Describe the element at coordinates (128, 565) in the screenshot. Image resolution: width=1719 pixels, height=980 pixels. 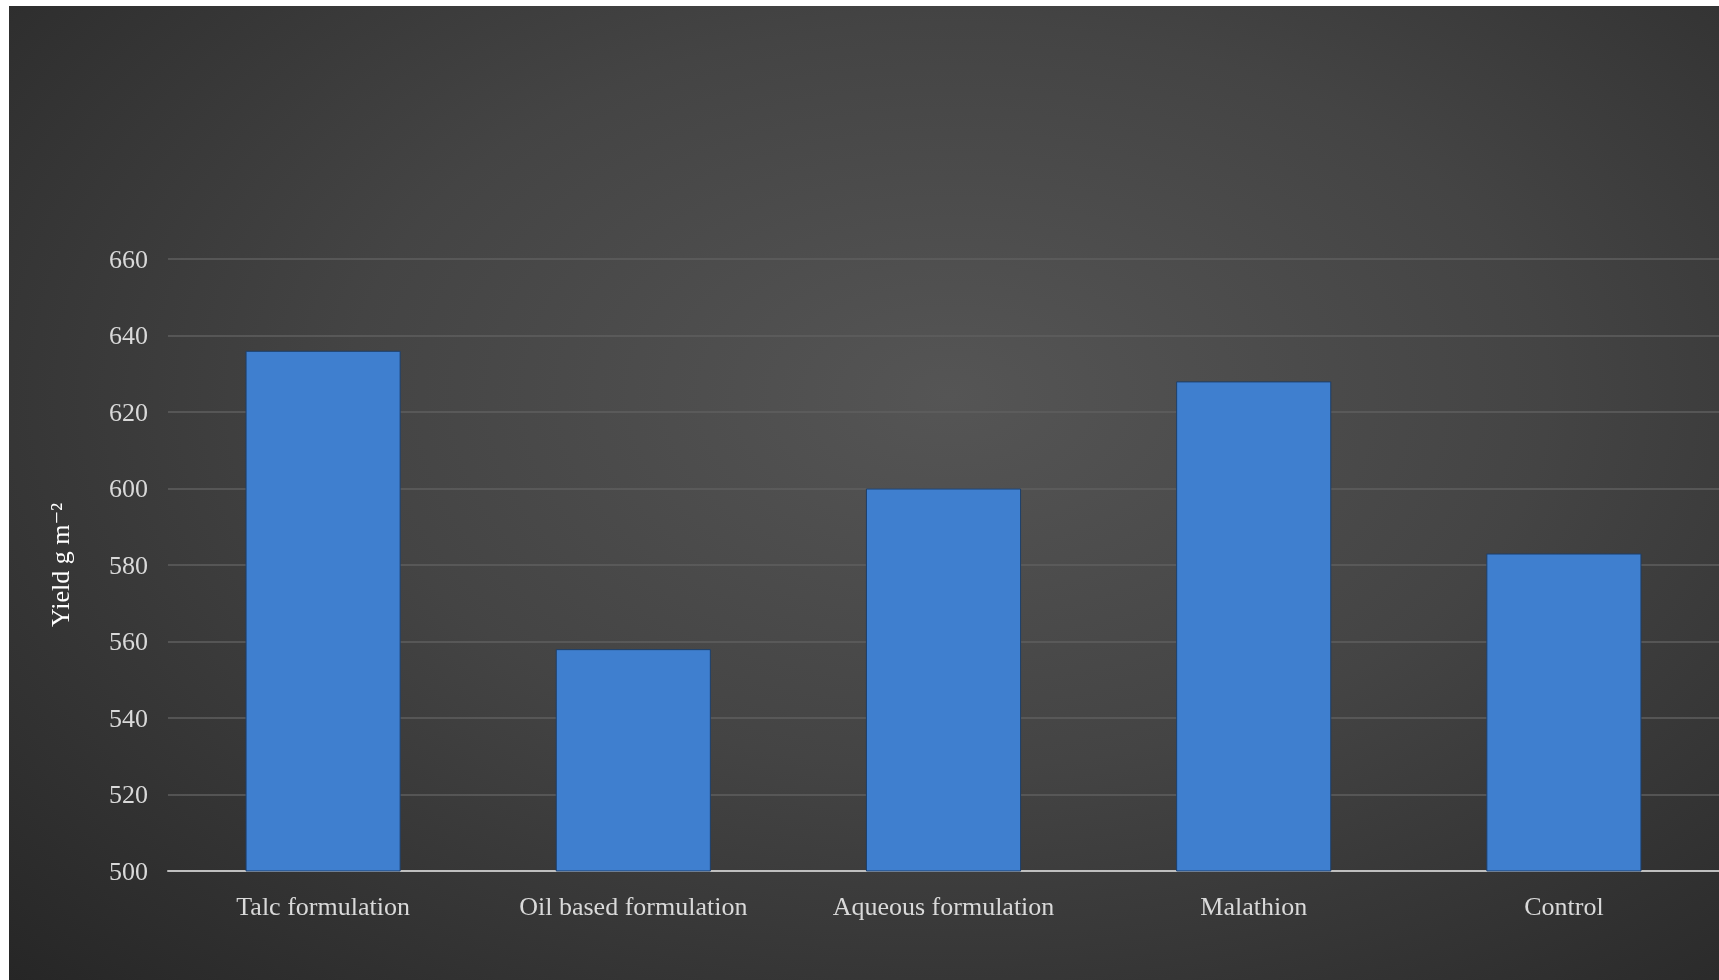
I see `y-tick-label: 580` at that location.